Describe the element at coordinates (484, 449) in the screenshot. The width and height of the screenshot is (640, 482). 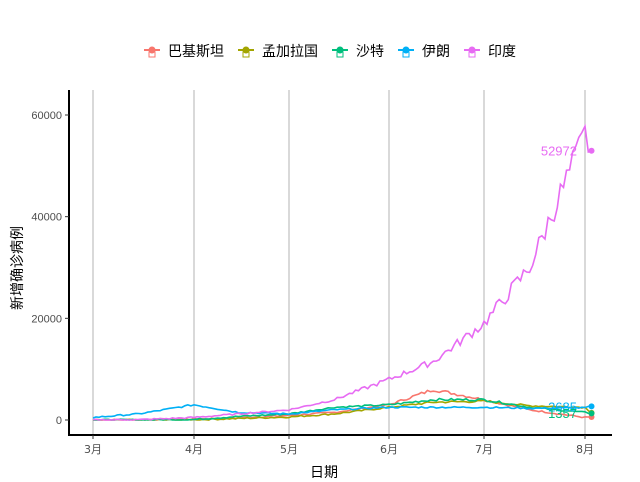
I see `x-tick-label: 7月` at that location.